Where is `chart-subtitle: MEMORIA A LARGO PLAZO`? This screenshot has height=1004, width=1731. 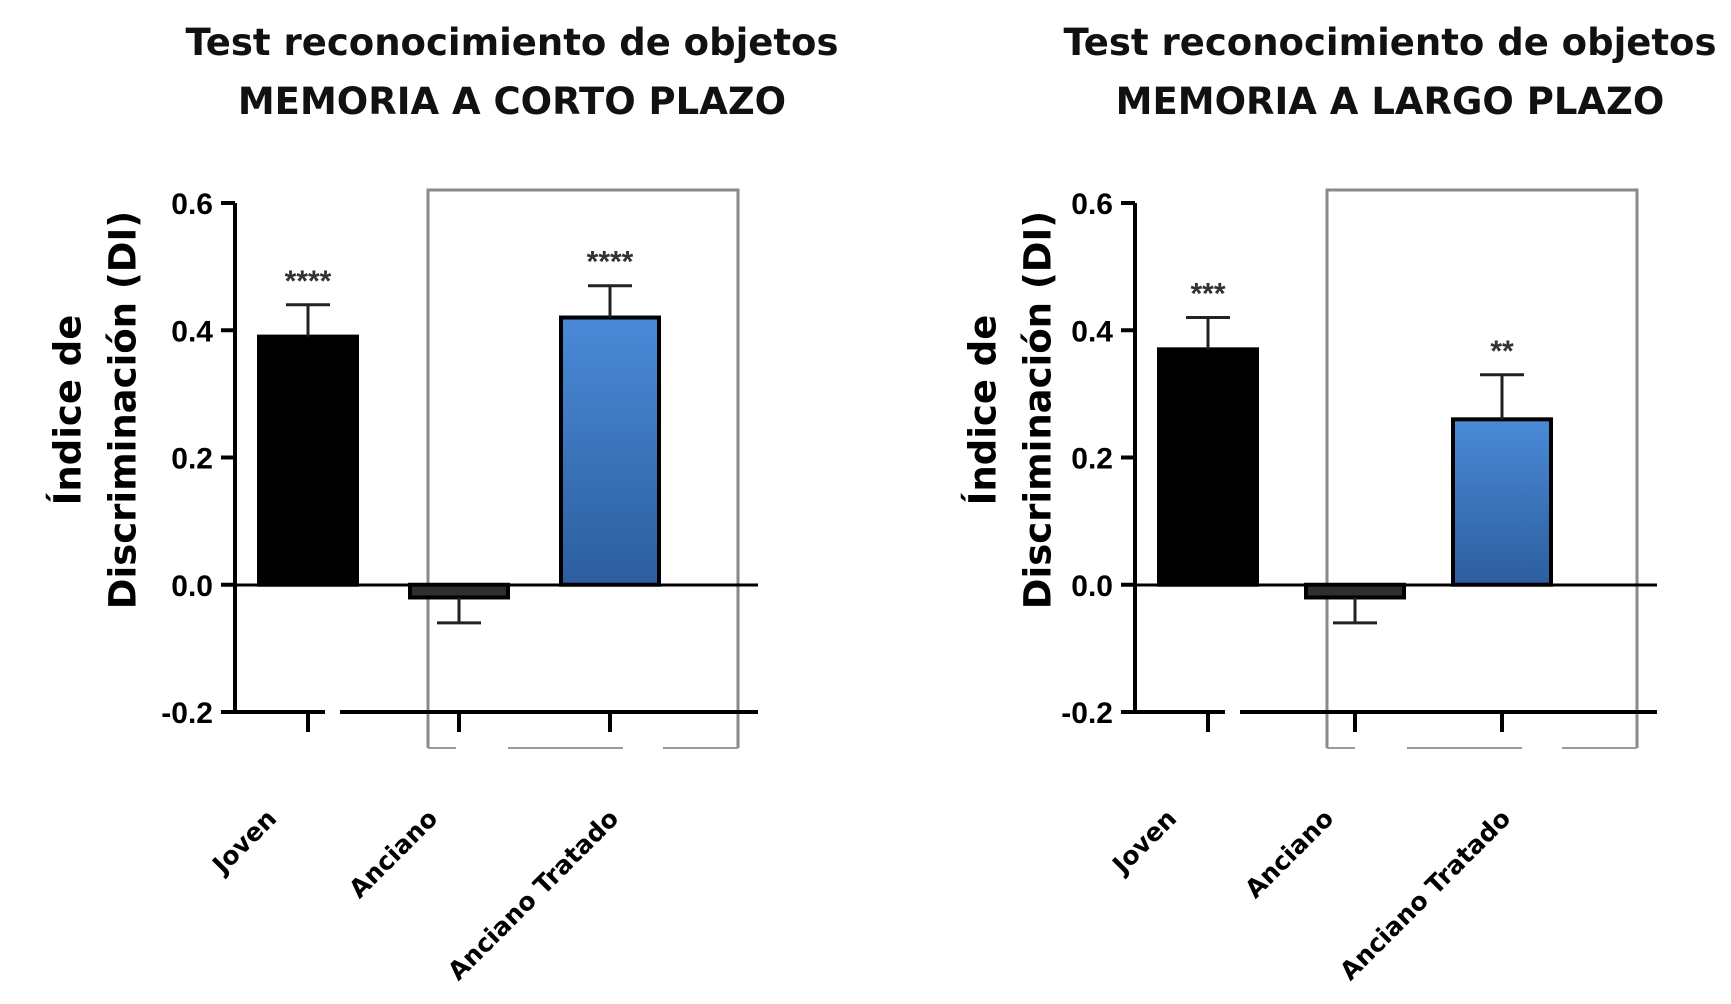 chart-subtitle: MEMORIA A LARGO PLAZO is located at coordinates (1390, 101).